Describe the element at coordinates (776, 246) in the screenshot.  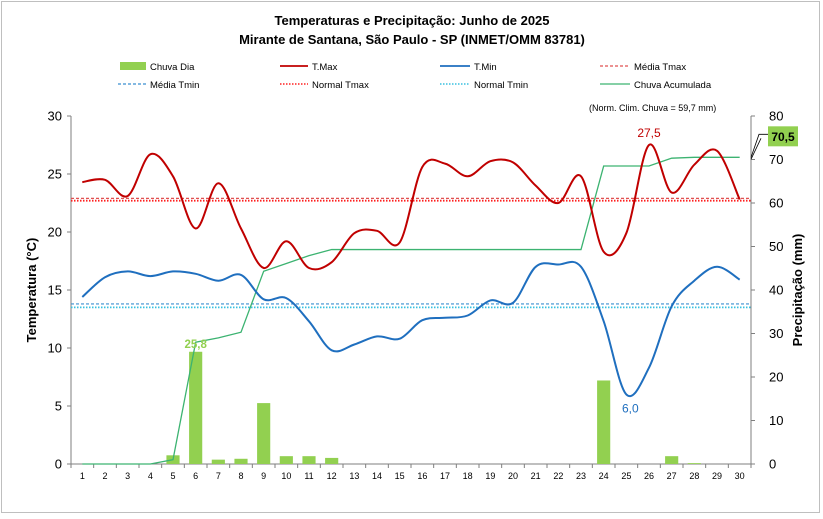
I see `y-right-tick-label: 50` at that location.